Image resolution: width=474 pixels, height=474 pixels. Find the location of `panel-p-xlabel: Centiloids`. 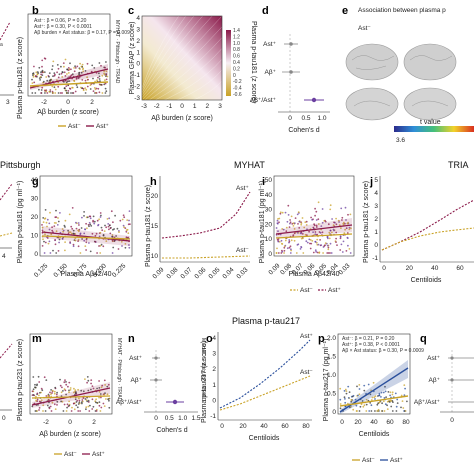

panel-p-xlabel: Centiloids is located at coordinates (374, 434).